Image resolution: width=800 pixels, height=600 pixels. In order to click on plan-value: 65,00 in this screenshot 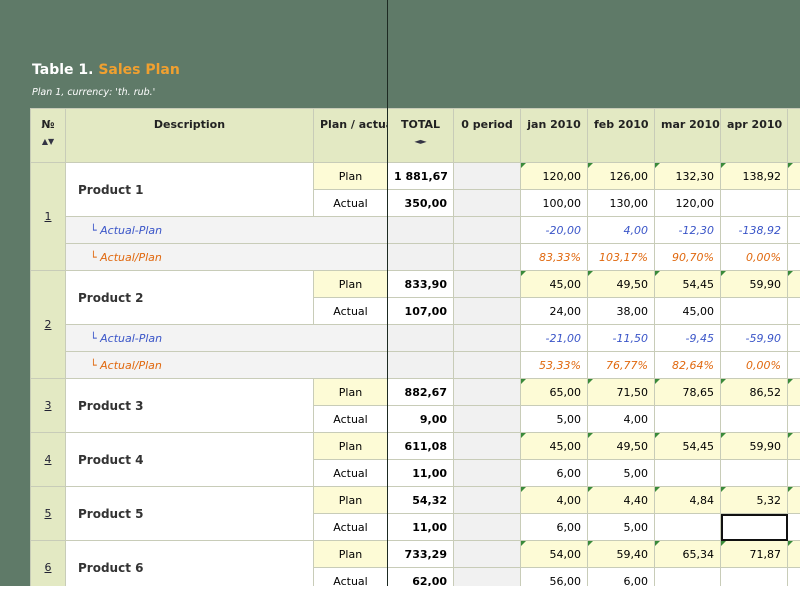, I will do `click(554, 392)`.